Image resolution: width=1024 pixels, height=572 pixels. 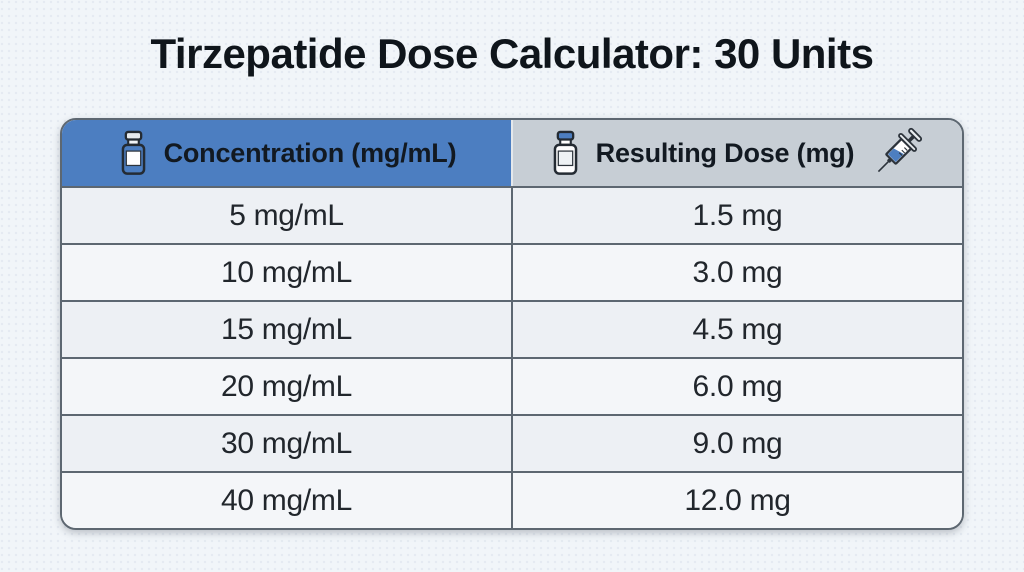 I want to click on dose-cell: 12.0 mg, so click(x=737, y=500).